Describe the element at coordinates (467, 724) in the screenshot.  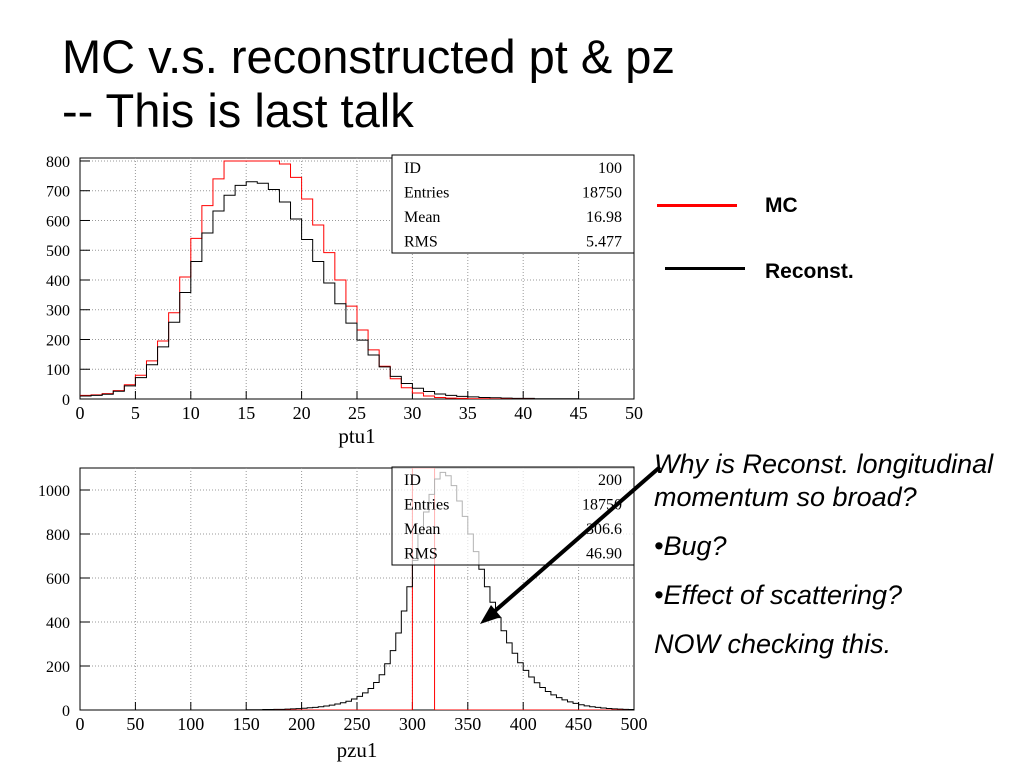
I see `x-tick-label: 350` at that location.